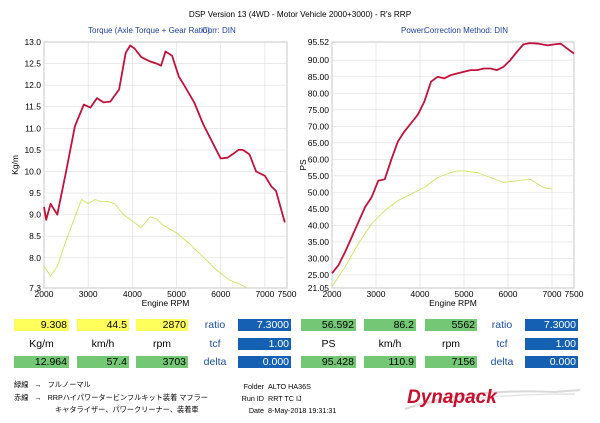 This screenshot has height=423, width=600. Describe the element at coordinates (502, 344) in the screenshot. I see `tcf-label-right: tcf` at that location.